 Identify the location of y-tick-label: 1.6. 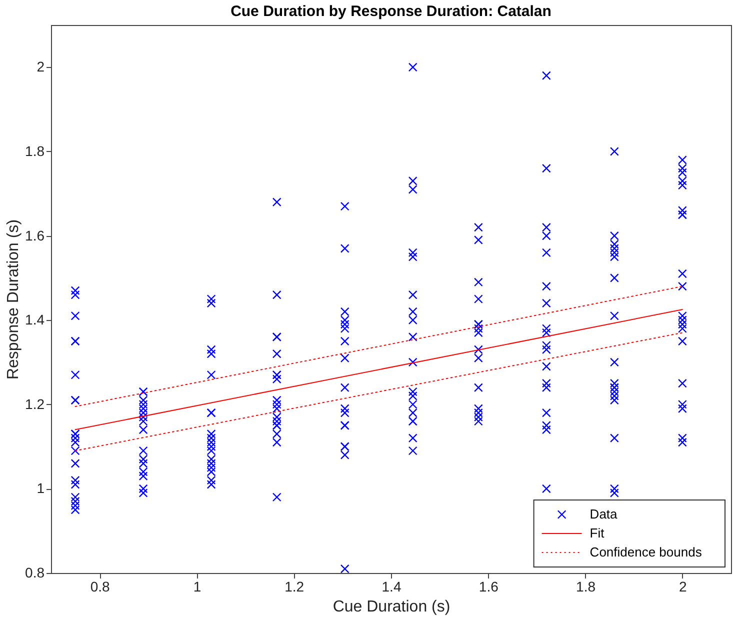
(35, 235).